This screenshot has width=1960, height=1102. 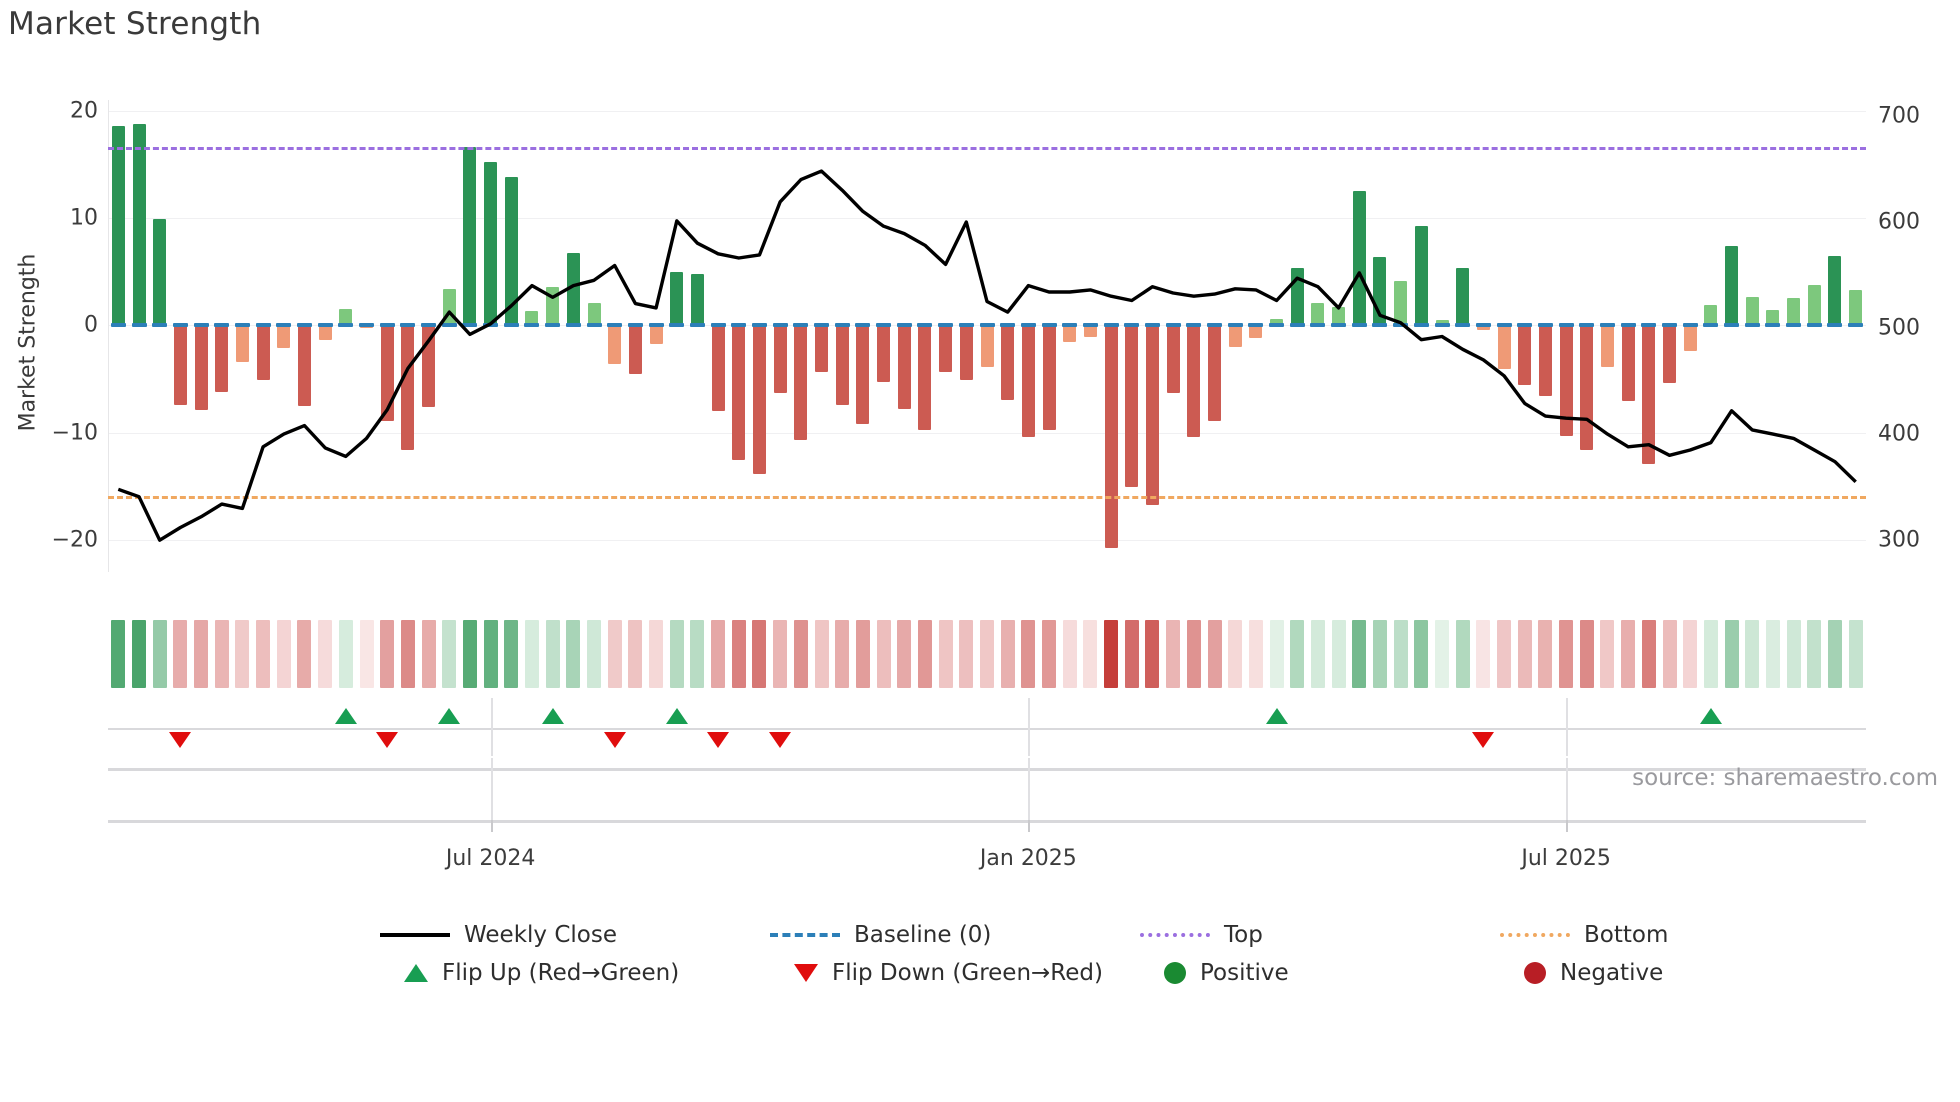 What do you see at coordinates (91, 325) in the screenshot?
I see `y-axis-left-tick: 0` at bounding box center [91, 325].